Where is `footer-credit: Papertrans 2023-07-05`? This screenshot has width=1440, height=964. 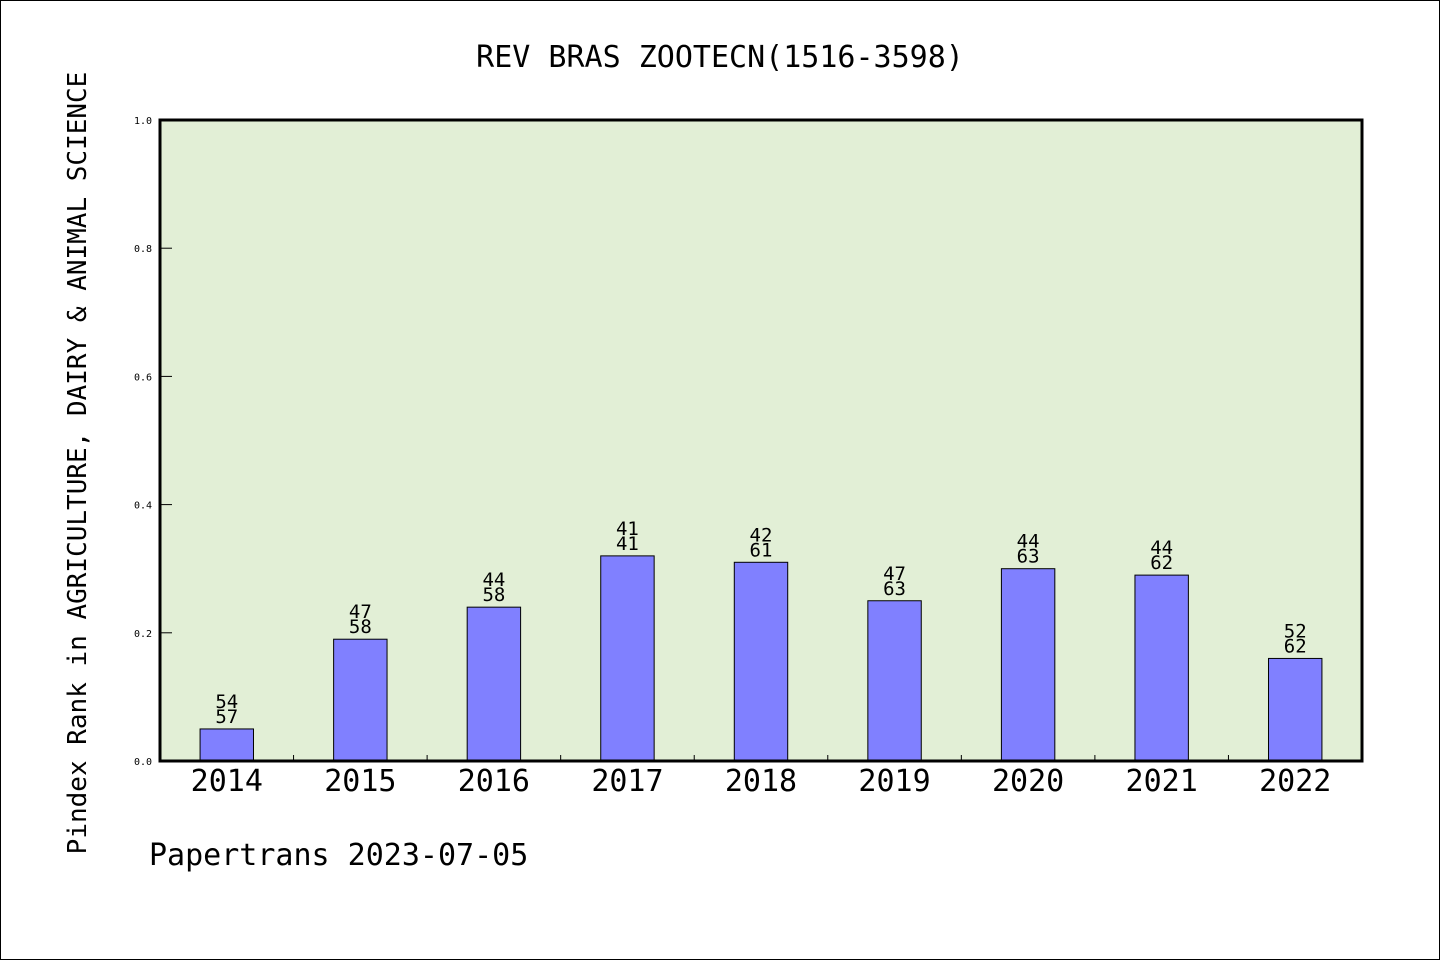
footer-credit: Papertrans 2023-07-05 is located at coordinates (338, 855).